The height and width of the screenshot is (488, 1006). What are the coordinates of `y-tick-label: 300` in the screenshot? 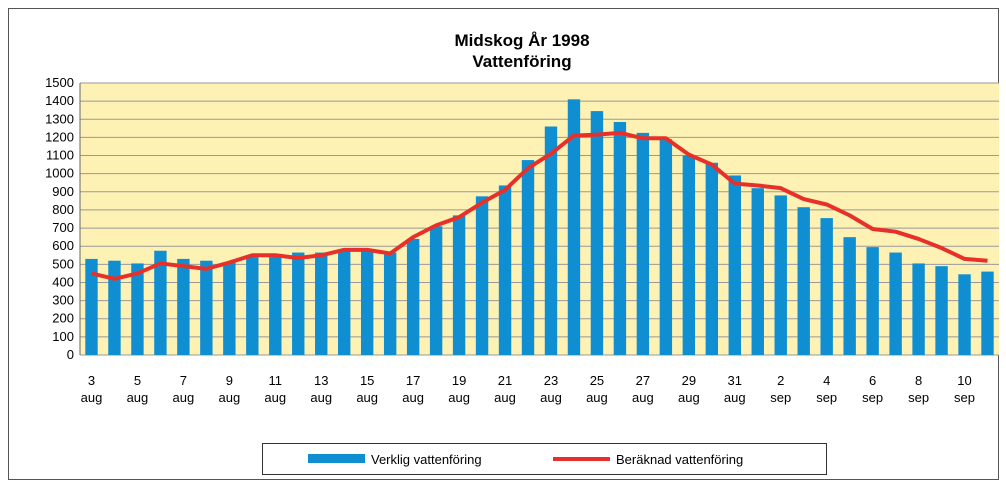 It's located at (63, 300).